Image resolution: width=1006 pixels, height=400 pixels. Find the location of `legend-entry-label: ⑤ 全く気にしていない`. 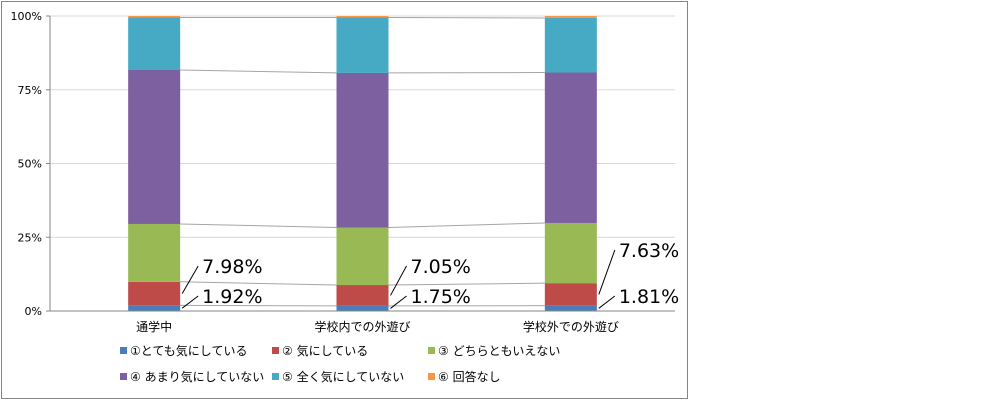

legend-entry-label: ⑤ 全く気にしていない is located at coordinates (343, 376).